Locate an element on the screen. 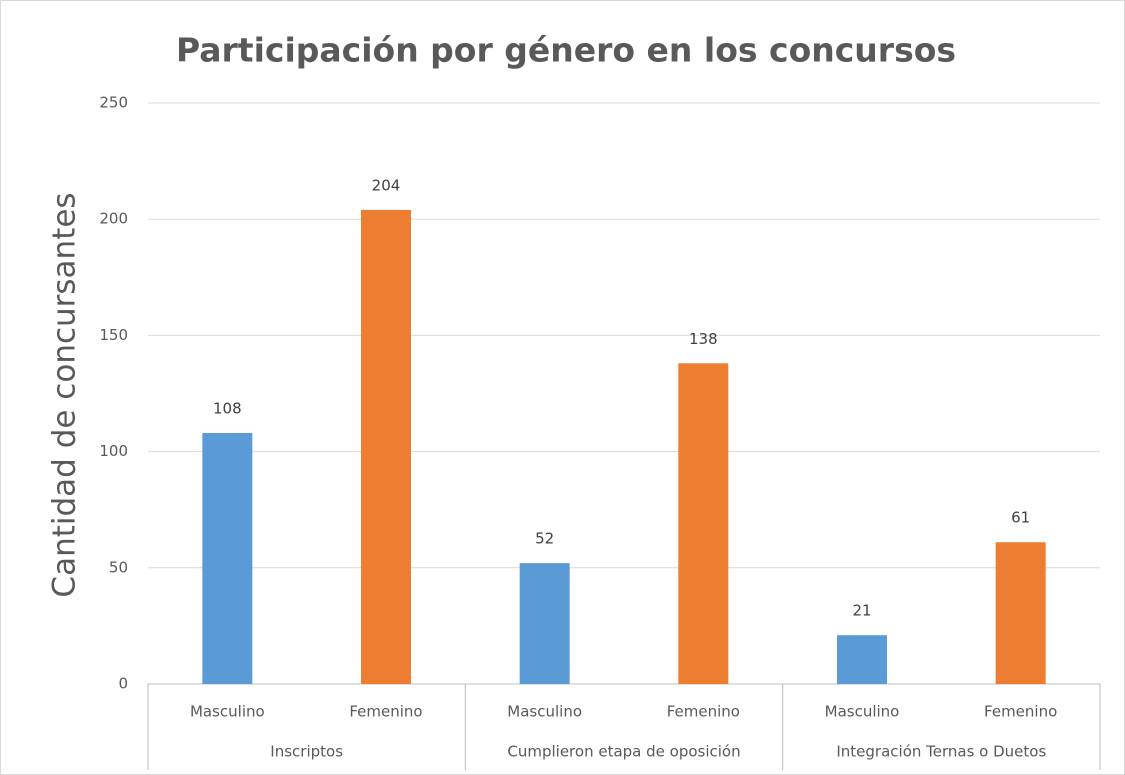  group-label: Cumplieron etapa de oposición is located at coordinates (623, 752).